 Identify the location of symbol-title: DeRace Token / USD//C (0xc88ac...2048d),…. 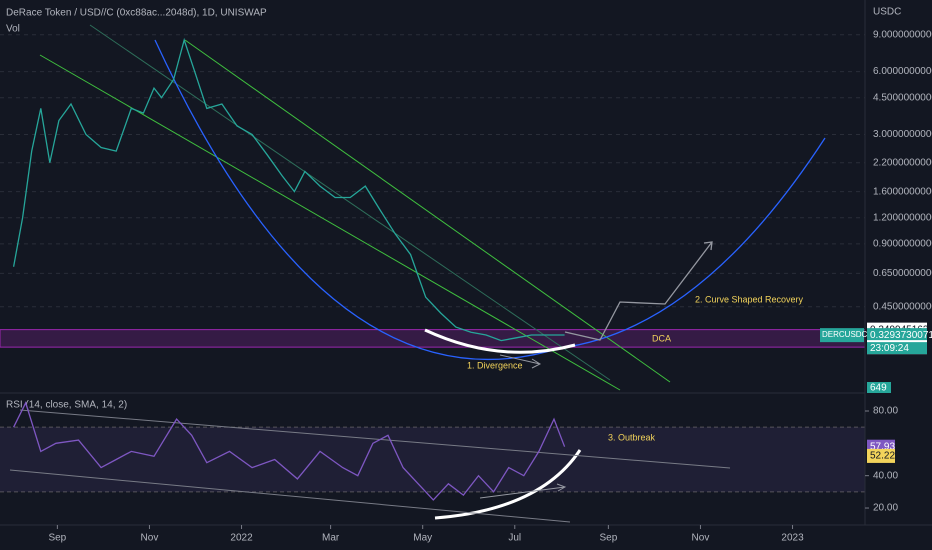
(136, 13).